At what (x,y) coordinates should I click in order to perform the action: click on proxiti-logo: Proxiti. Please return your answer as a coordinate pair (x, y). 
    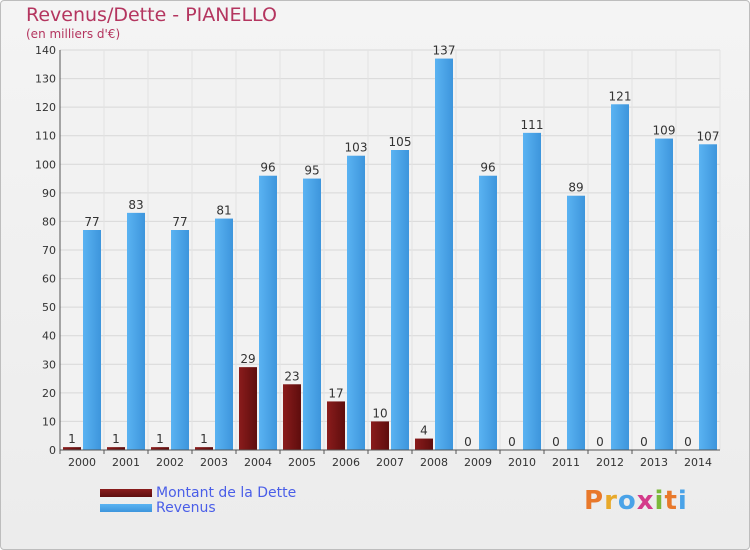
    Looking at the image, I should click on (636, 501).